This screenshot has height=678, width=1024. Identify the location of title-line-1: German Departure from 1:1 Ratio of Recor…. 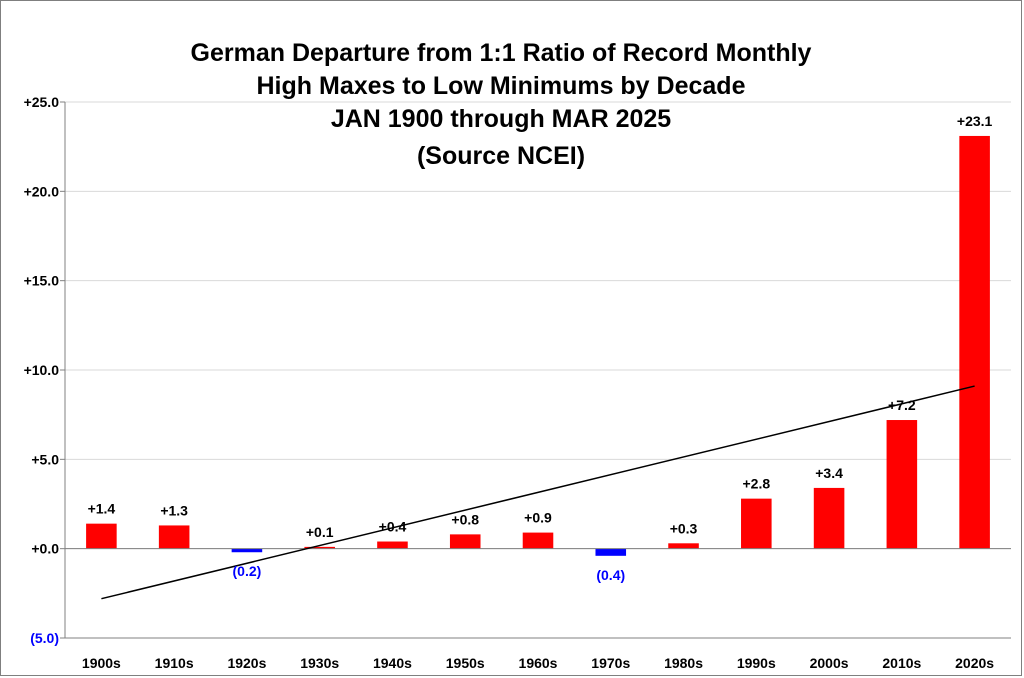
(501, 53).